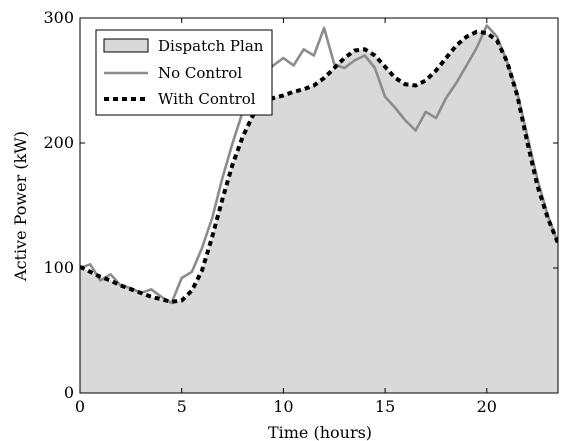 The height and width of the screenshot is (441, 566). Describe the element at coordinates (487, 406) in the screenshot. I see `x-tick-label: 20` at that location.